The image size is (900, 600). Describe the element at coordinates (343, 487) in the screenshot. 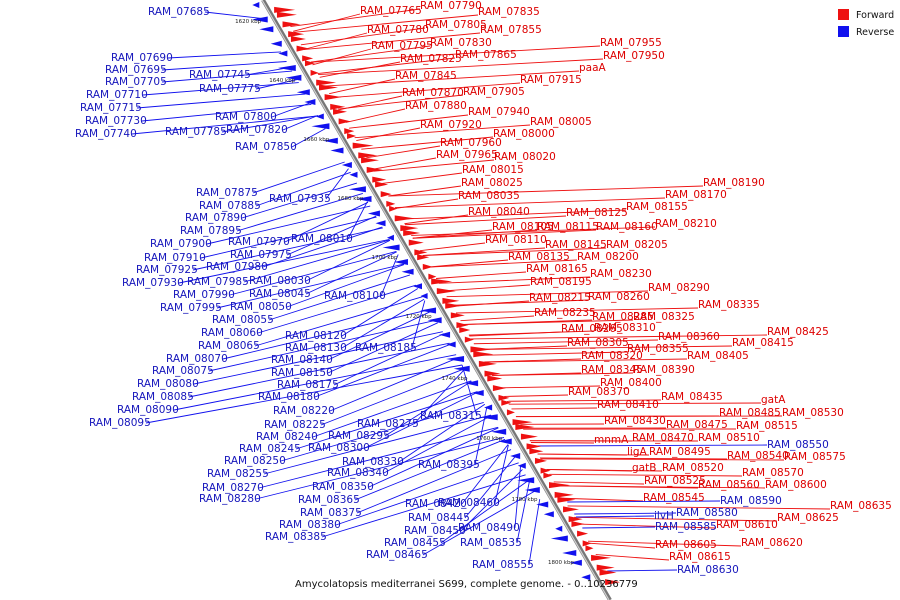

I see `gene-label-reverse: RAM_08350` at that location.